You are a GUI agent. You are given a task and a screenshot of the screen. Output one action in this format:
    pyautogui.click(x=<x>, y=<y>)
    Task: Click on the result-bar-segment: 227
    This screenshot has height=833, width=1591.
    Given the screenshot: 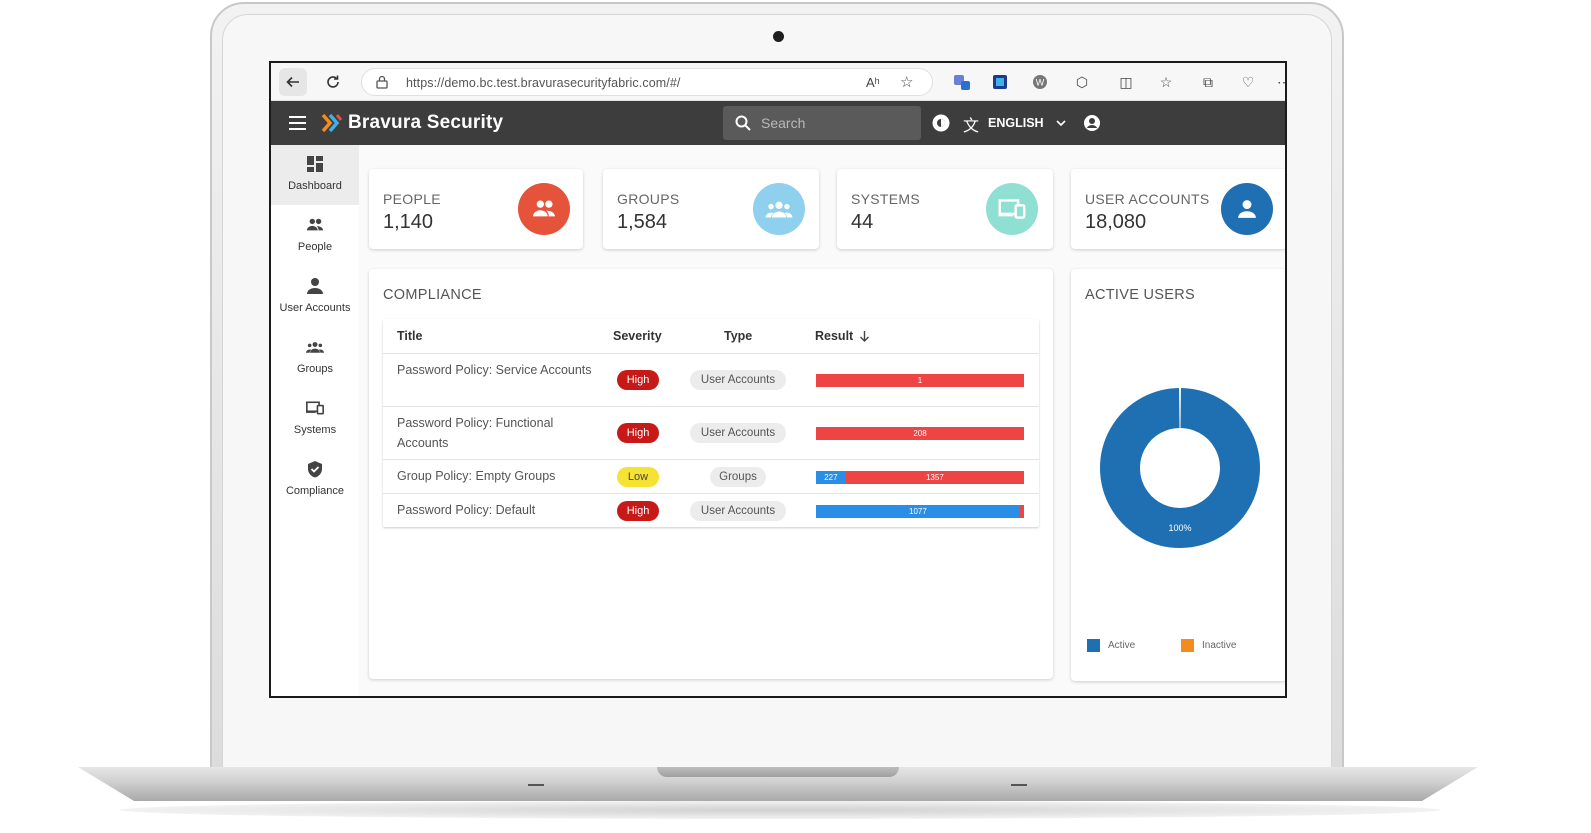 What is the action you would take?
    pyautogui.click(x=831, y=477)
    